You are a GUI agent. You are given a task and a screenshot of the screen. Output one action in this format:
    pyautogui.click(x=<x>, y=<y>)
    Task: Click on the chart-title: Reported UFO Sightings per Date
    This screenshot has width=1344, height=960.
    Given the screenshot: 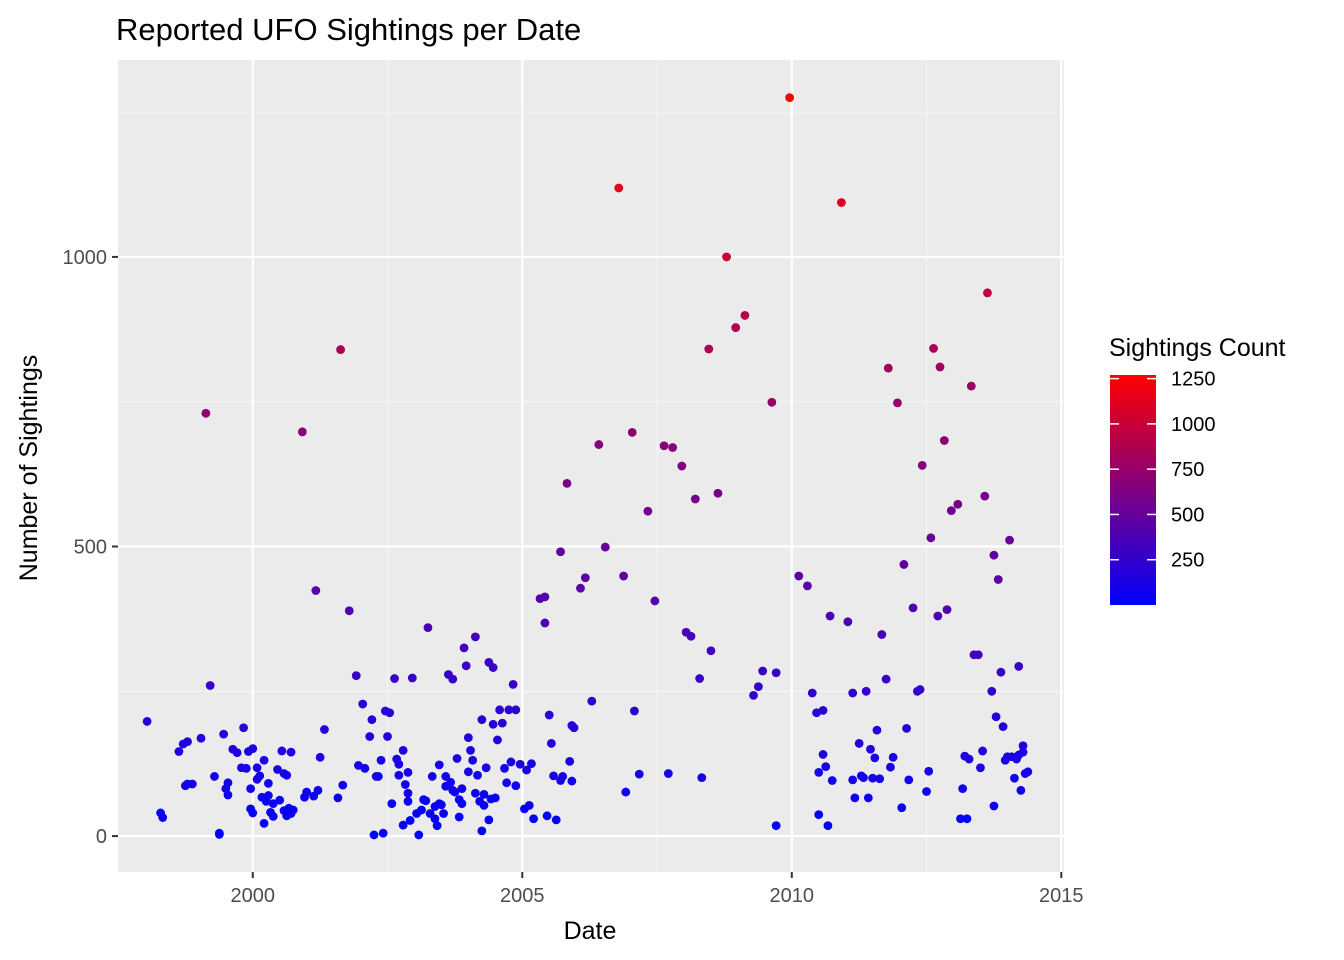 What is the action you would take?
    pyautogui.click(x=348, y=29)
    